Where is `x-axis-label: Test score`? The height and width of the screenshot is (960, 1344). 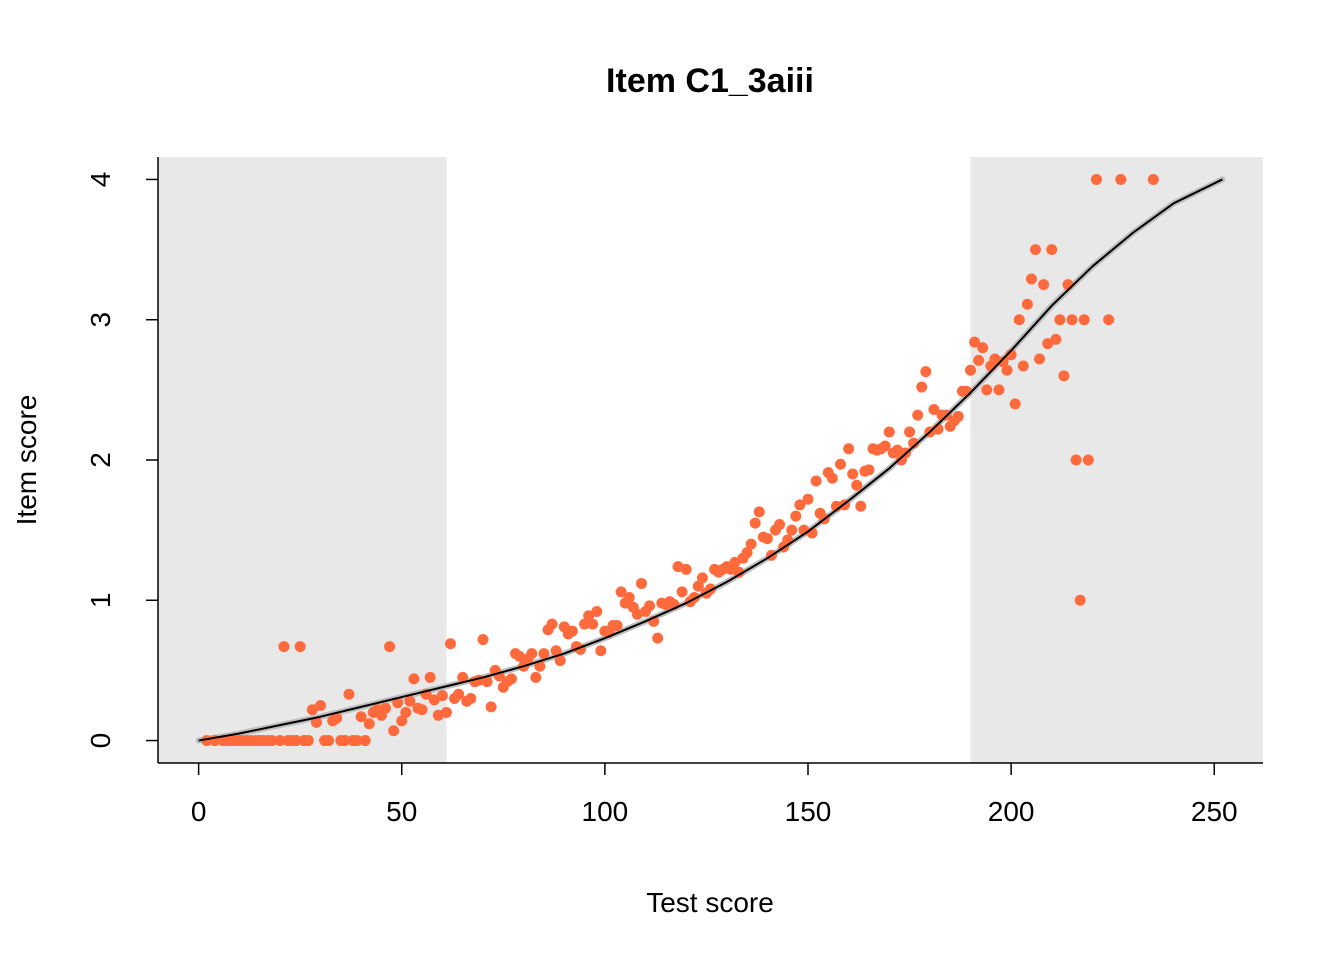 x-axis-label: Test score is located at coordinates (710, 902).